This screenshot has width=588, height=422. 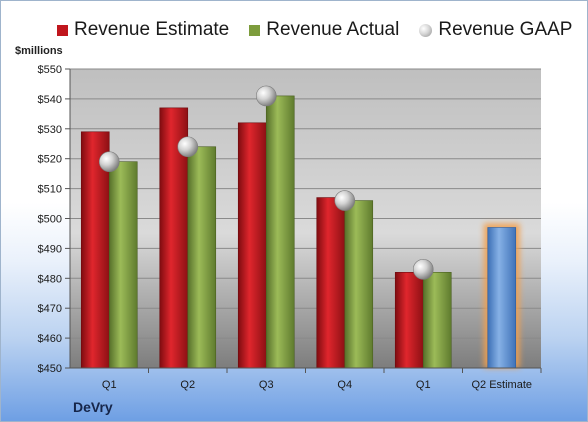 I want to click on y-tick-label: $470, so click(x=50, y=309).